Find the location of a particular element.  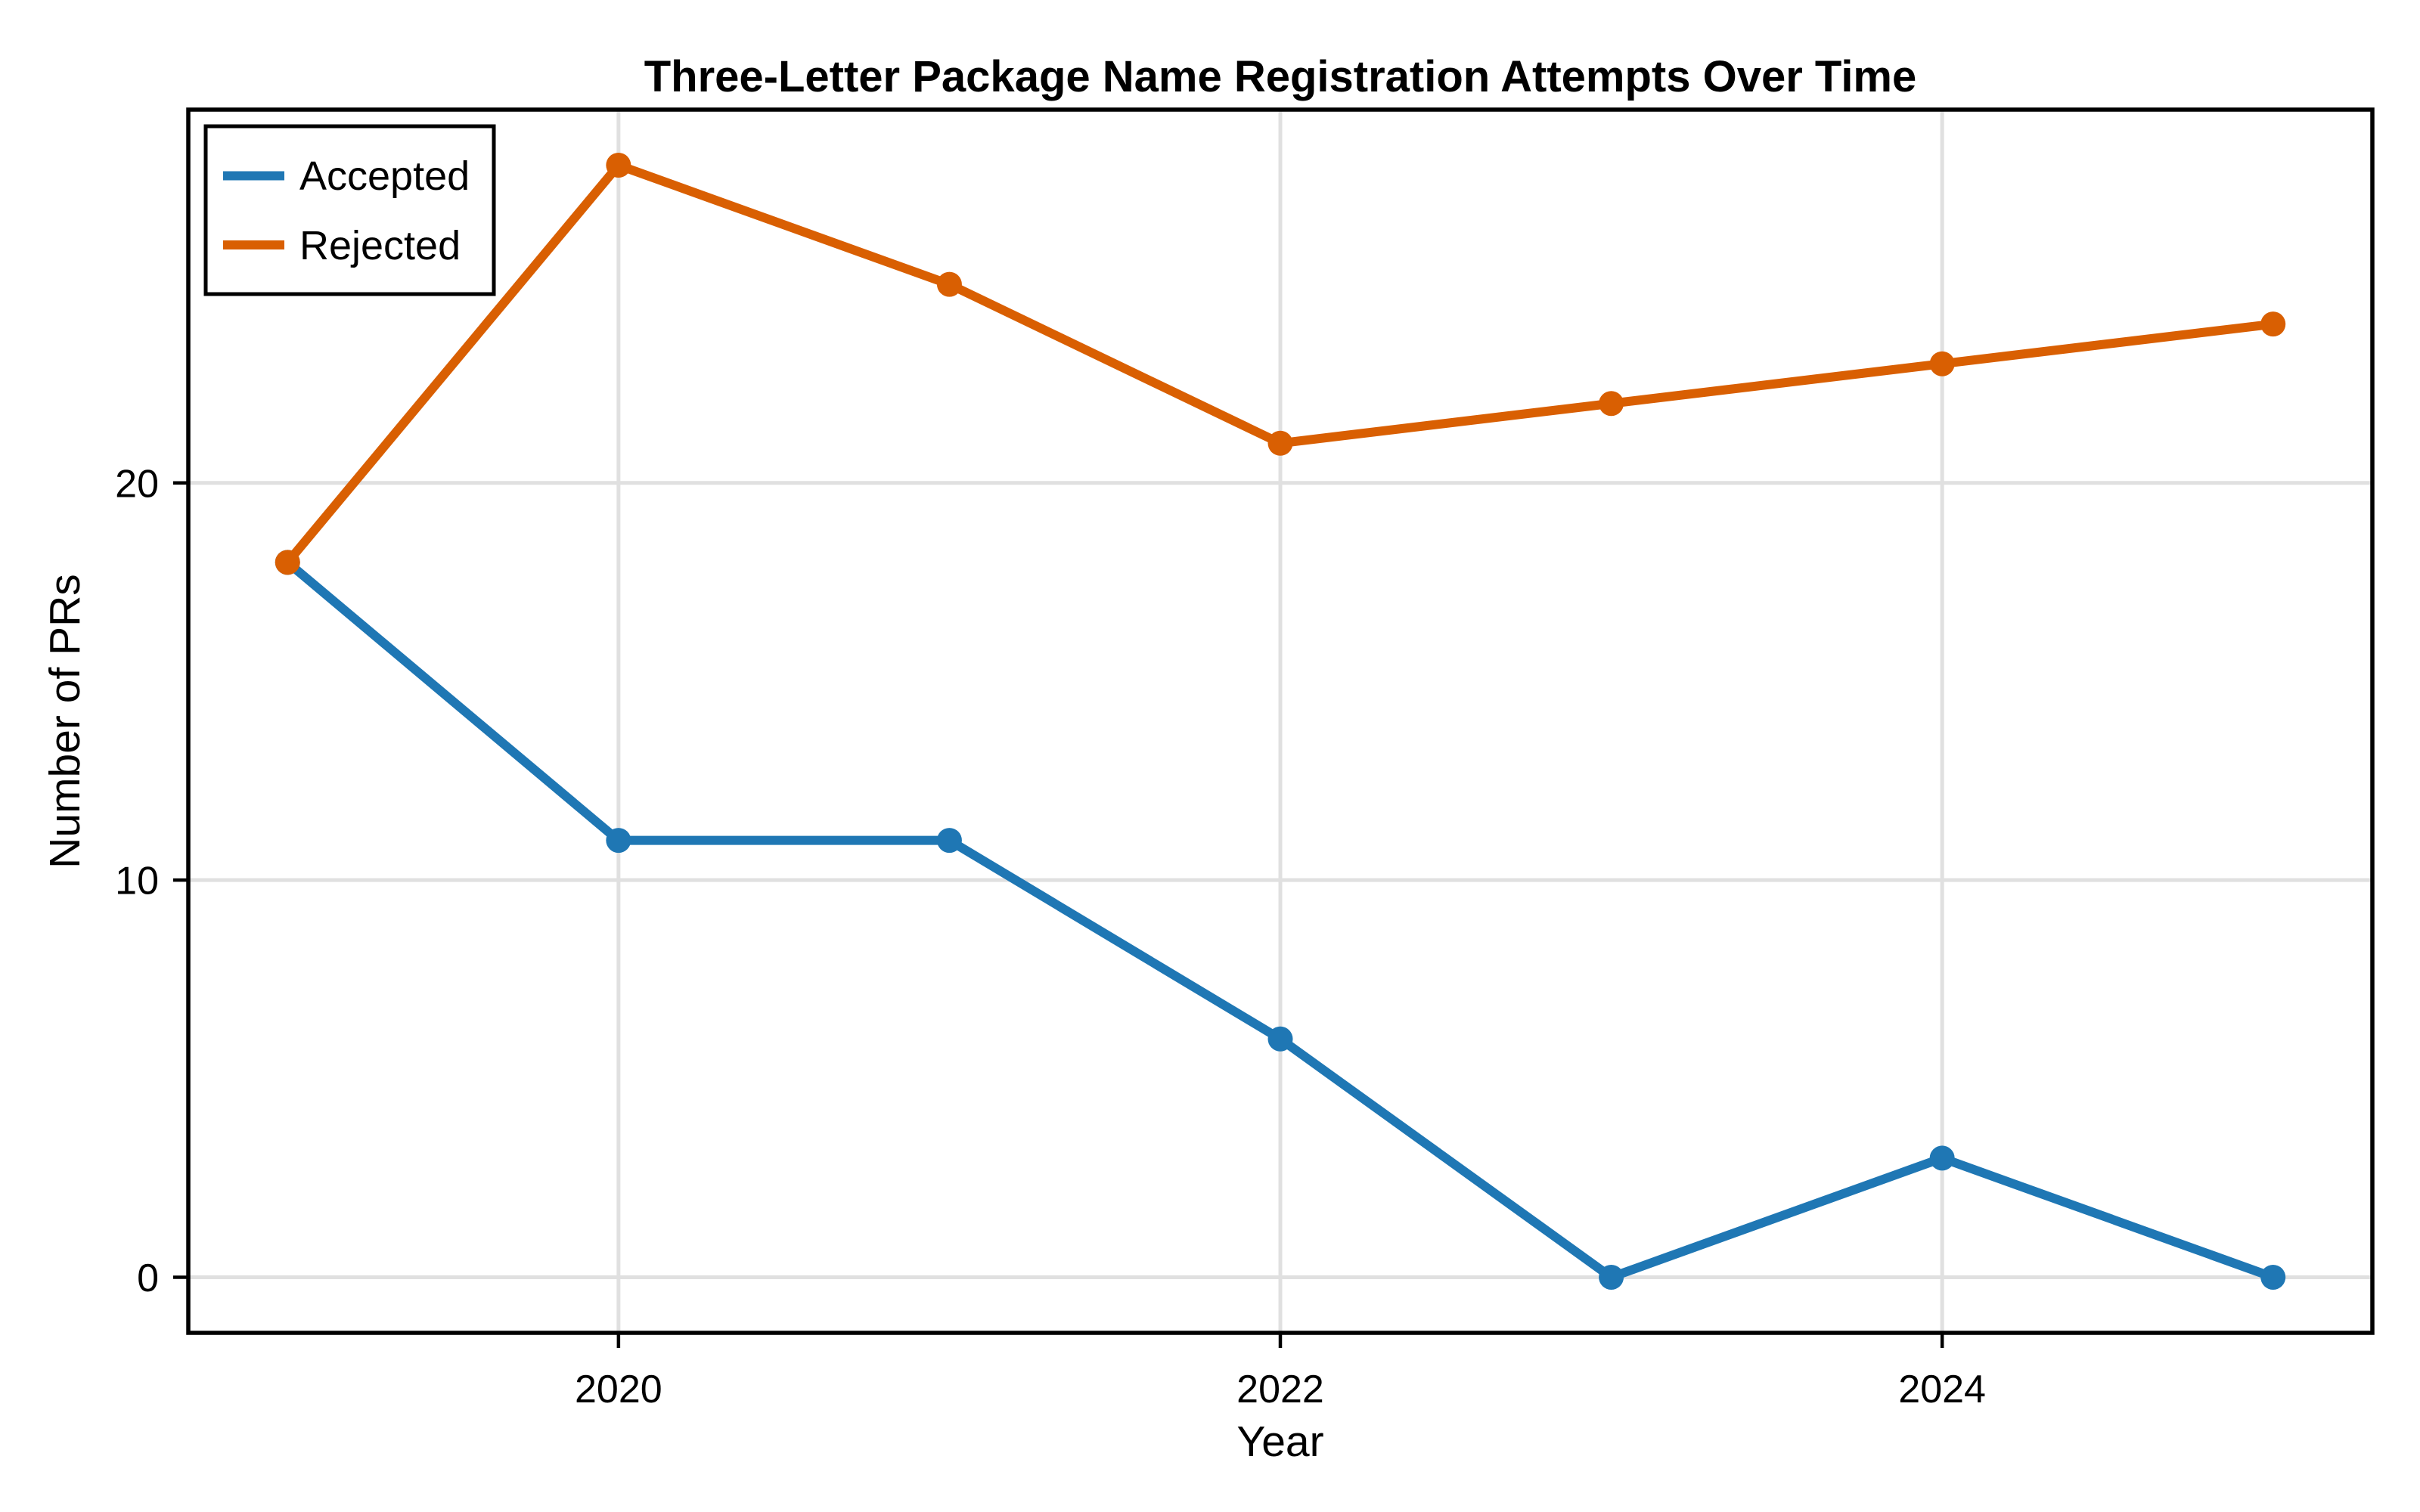

x-tick-labels: 2020 2022 2024 is located at coordinates (1280, 1389).